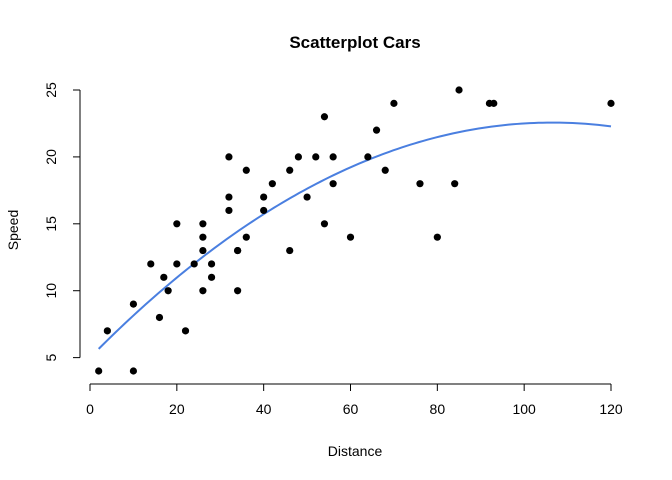 This screenshot has width=672, height=480. I want to click on y-tick-label: 25, so click(51, 90).